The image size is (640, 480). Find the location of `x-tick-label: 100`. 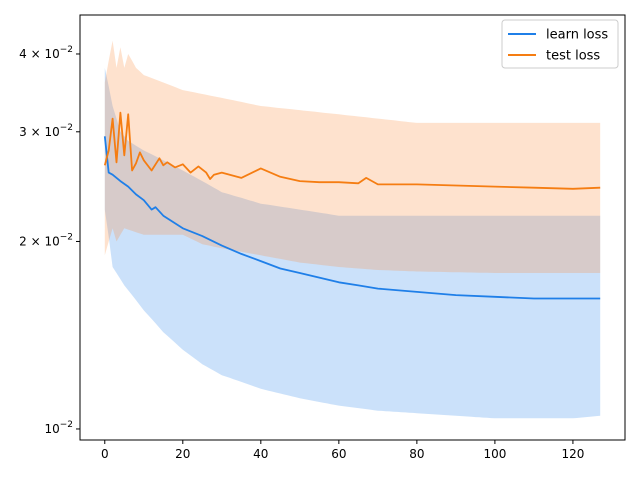

x-tick-label: 100 is located at coordinates (494, 454).